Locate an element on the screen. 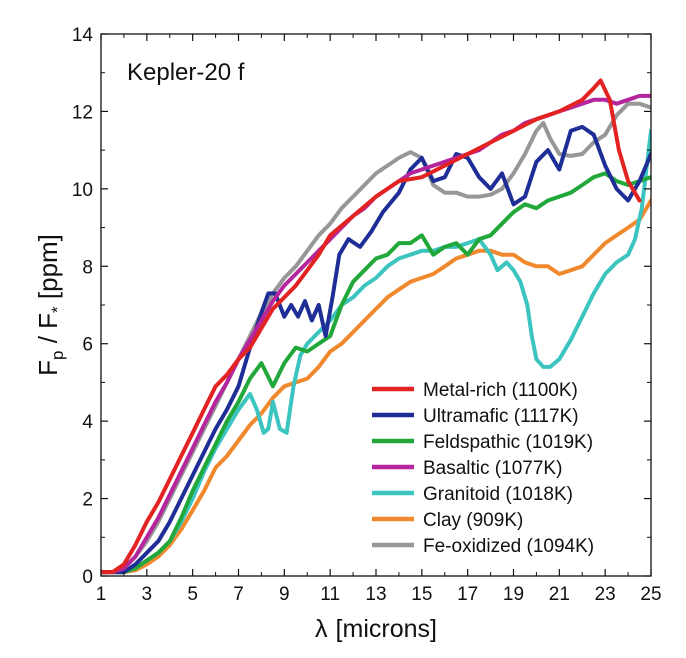 The height and width of the screenshot is (658, 686). y-tick-label: 12 is located at coordinates (82, 112).